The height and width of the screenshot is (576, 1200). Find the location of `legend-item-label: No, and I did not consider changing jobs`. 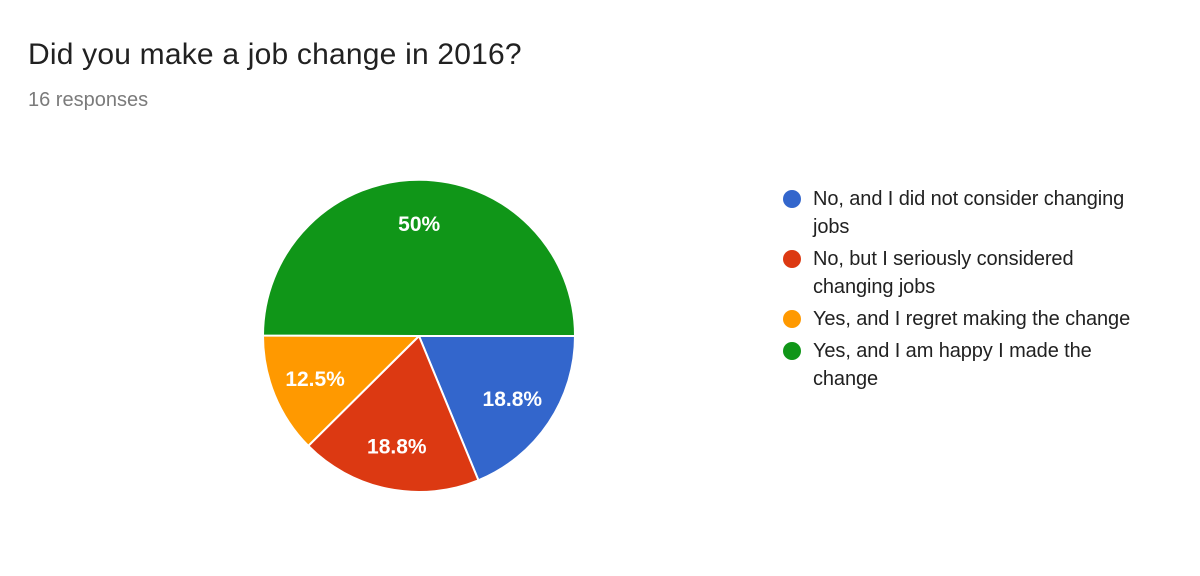

legend-item-label: No, and I did not consider changing jobs is located at coordinates (969, 213).